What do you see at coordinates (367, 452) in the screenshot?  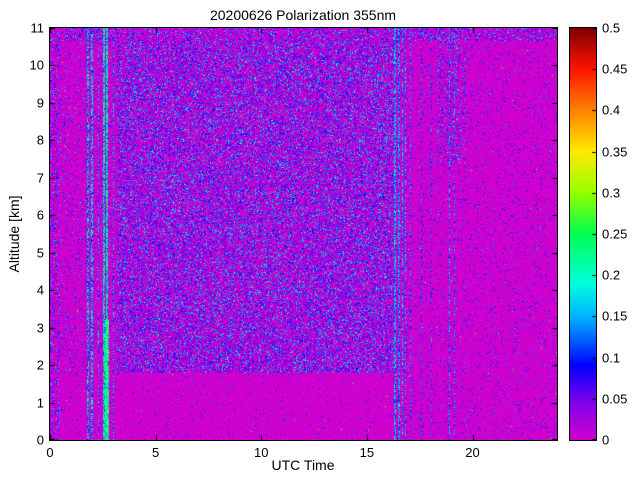 I see `x-tick-label: 15` at bounding box center [367, 452].